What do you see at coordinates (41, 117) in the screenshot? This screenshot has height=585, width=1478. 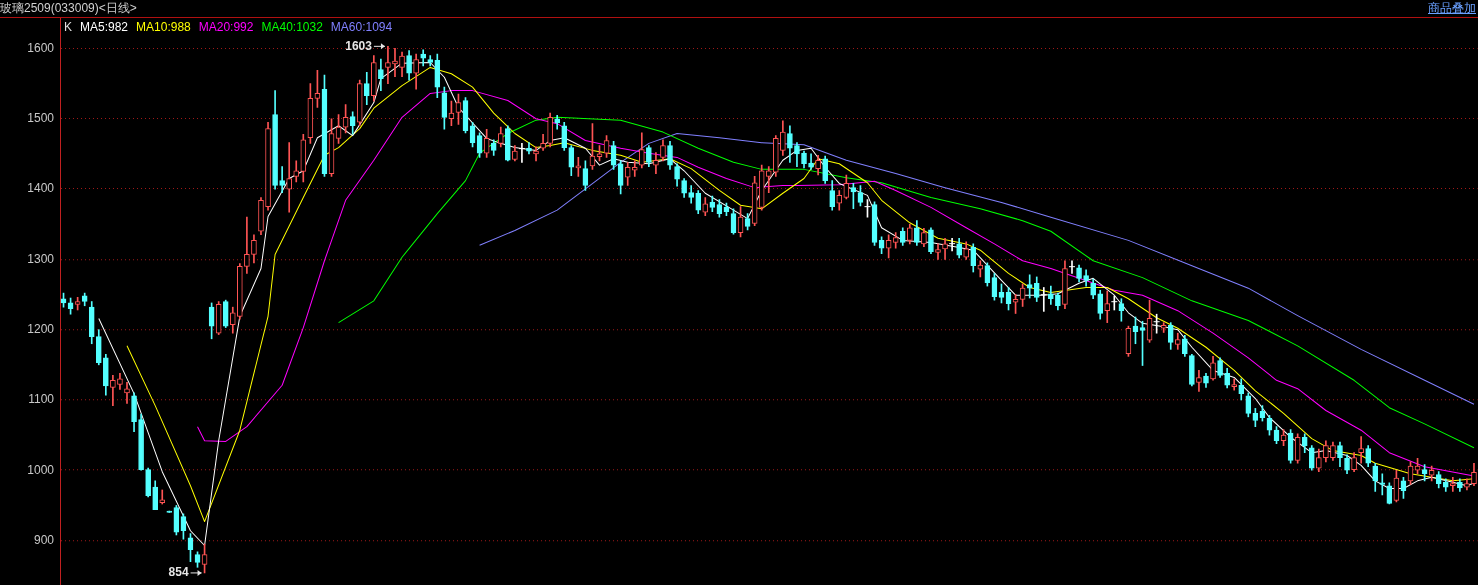 I see `y-tick-label: 1500` at bounding box center [41, 117].